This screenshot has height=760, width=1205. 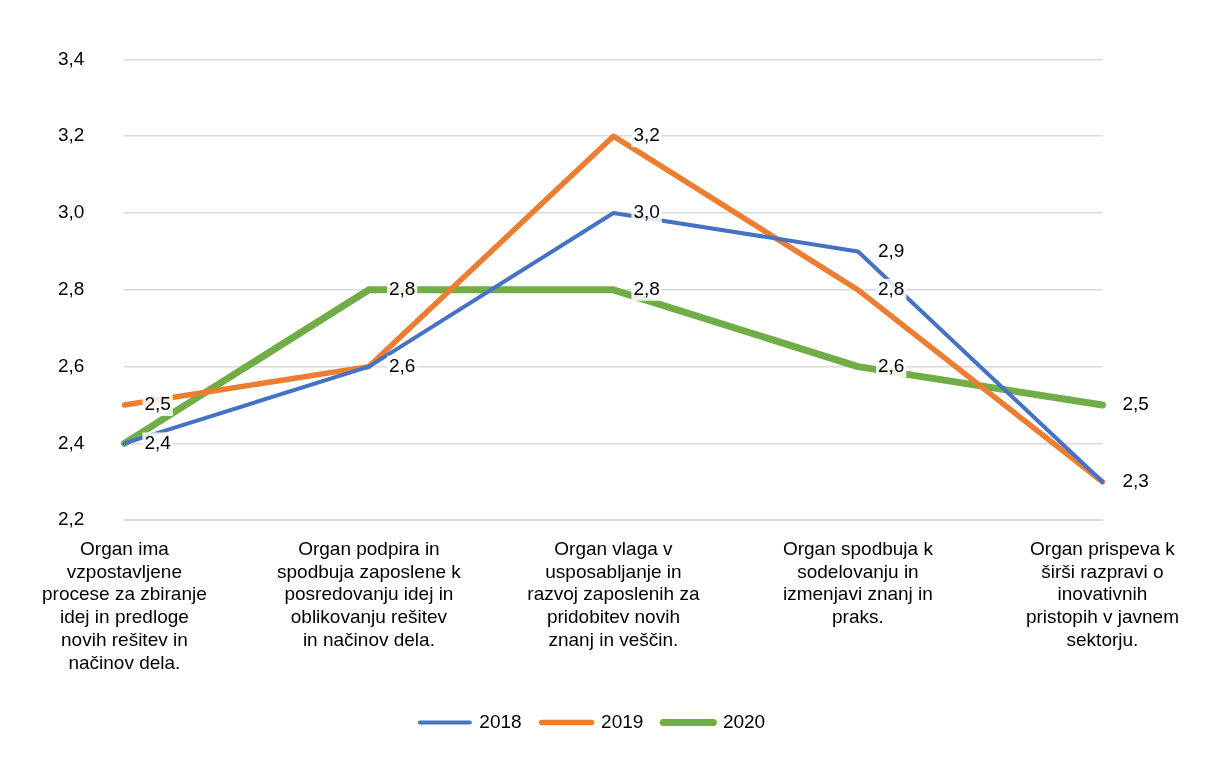 What do you see at coordinates (646, 135) in the screenshot?
I see `data-label: 3,2` at bounding box center [646, 135].